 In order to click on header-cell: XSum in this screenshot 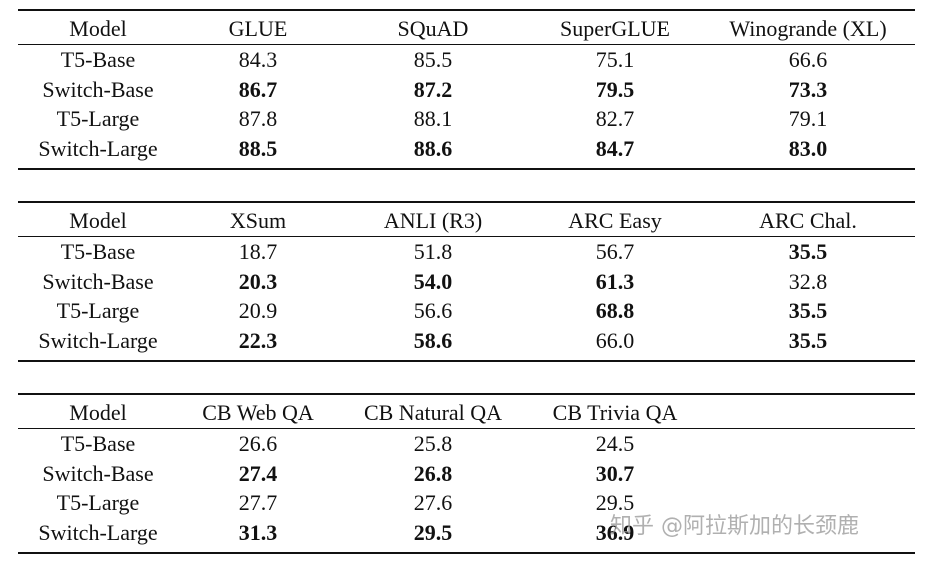, I will do `click(258, 220)`.